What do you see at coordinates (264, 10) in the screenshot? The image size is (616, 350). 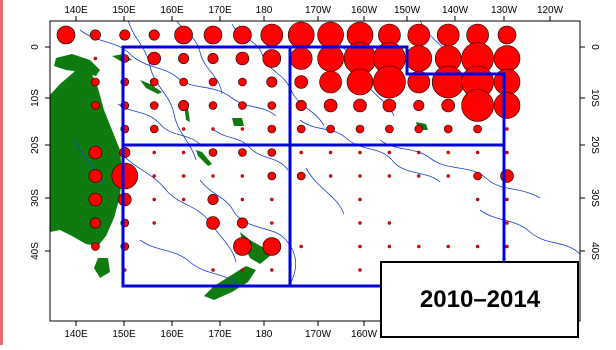 I see `x-tick-label-top: 180` at bounding box center [264, 10].